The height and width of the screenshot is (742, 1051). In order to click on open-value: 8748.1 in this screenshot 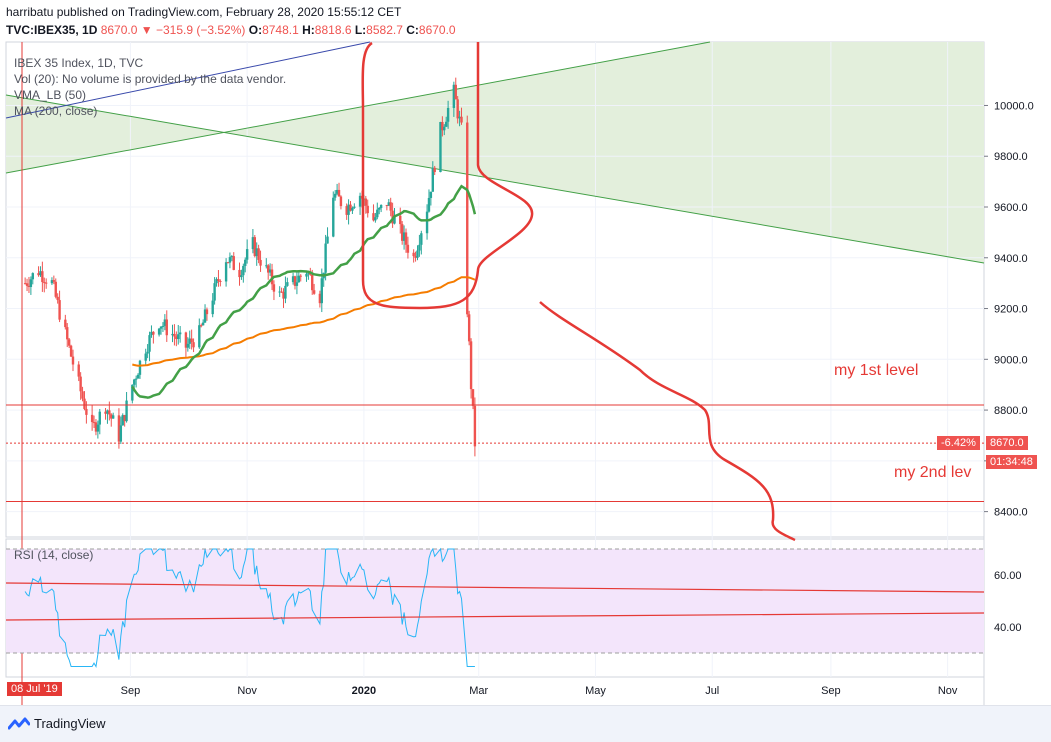, I will do `click(280, 30)`.